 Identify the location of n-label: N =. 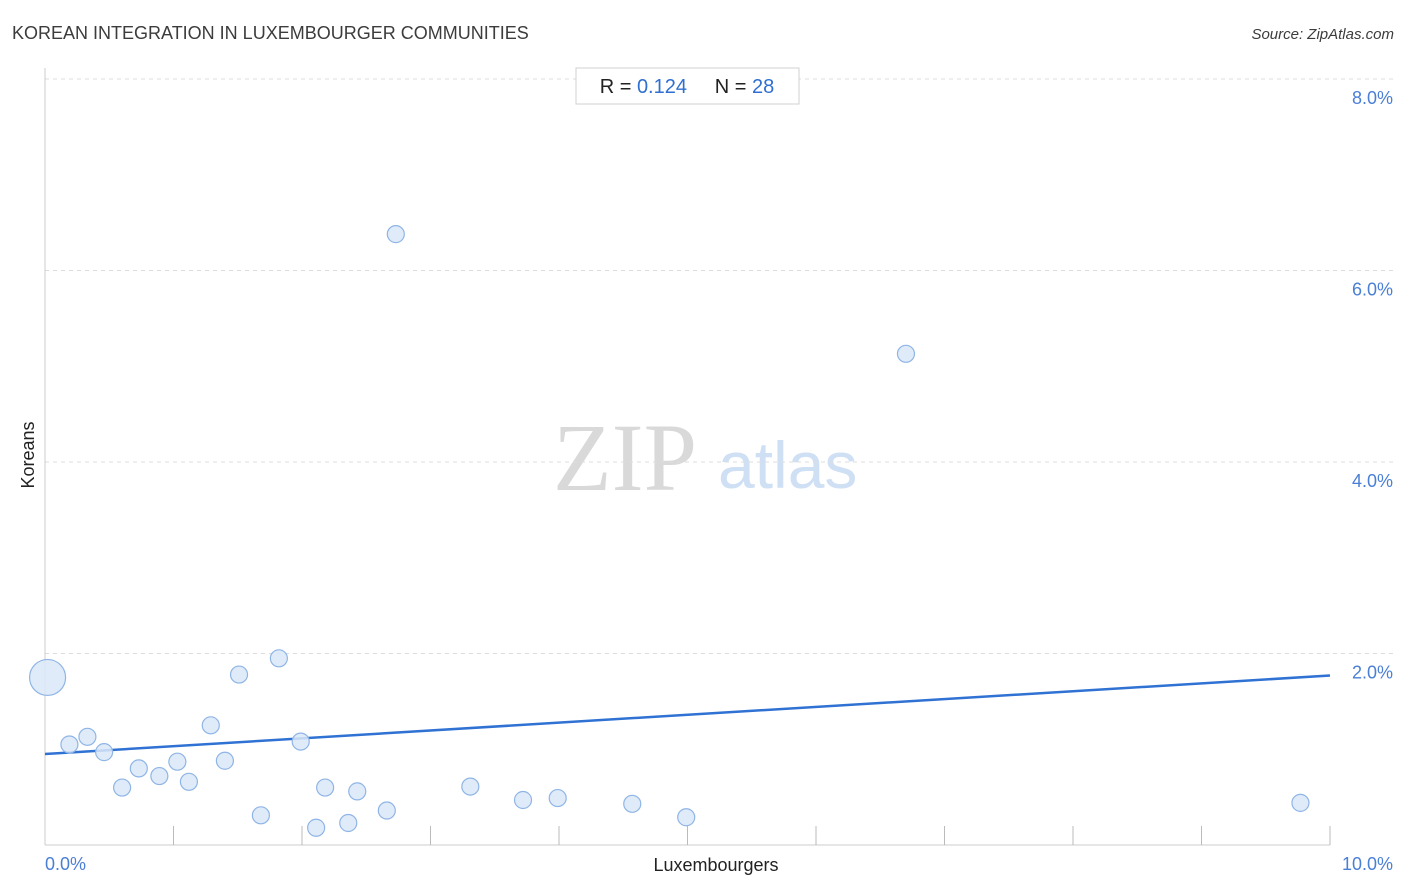
(731, 87).